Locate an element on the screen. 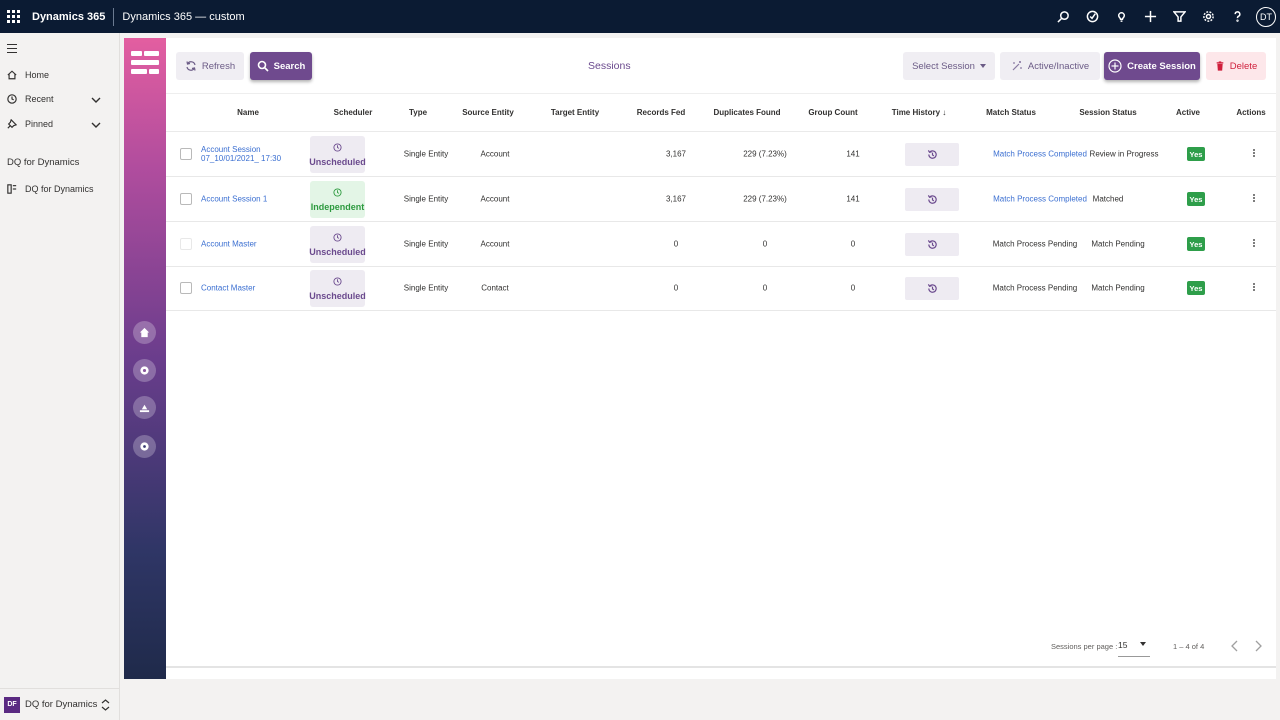  active-badge: Yes is located at coordinates (1196, 244).